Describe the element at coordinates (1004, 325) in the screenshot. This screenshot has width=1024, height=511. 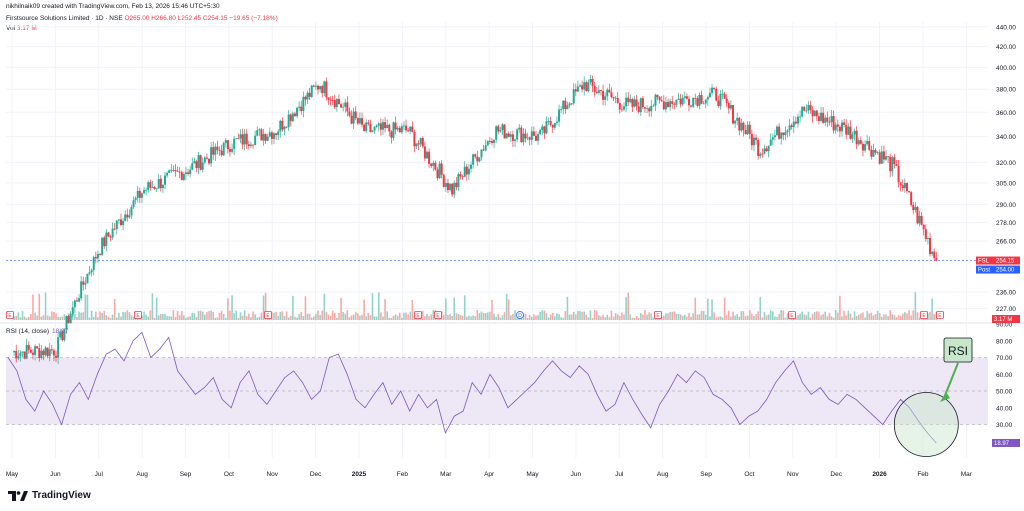
I see `rsi-tick-label: 90.00` at that location.